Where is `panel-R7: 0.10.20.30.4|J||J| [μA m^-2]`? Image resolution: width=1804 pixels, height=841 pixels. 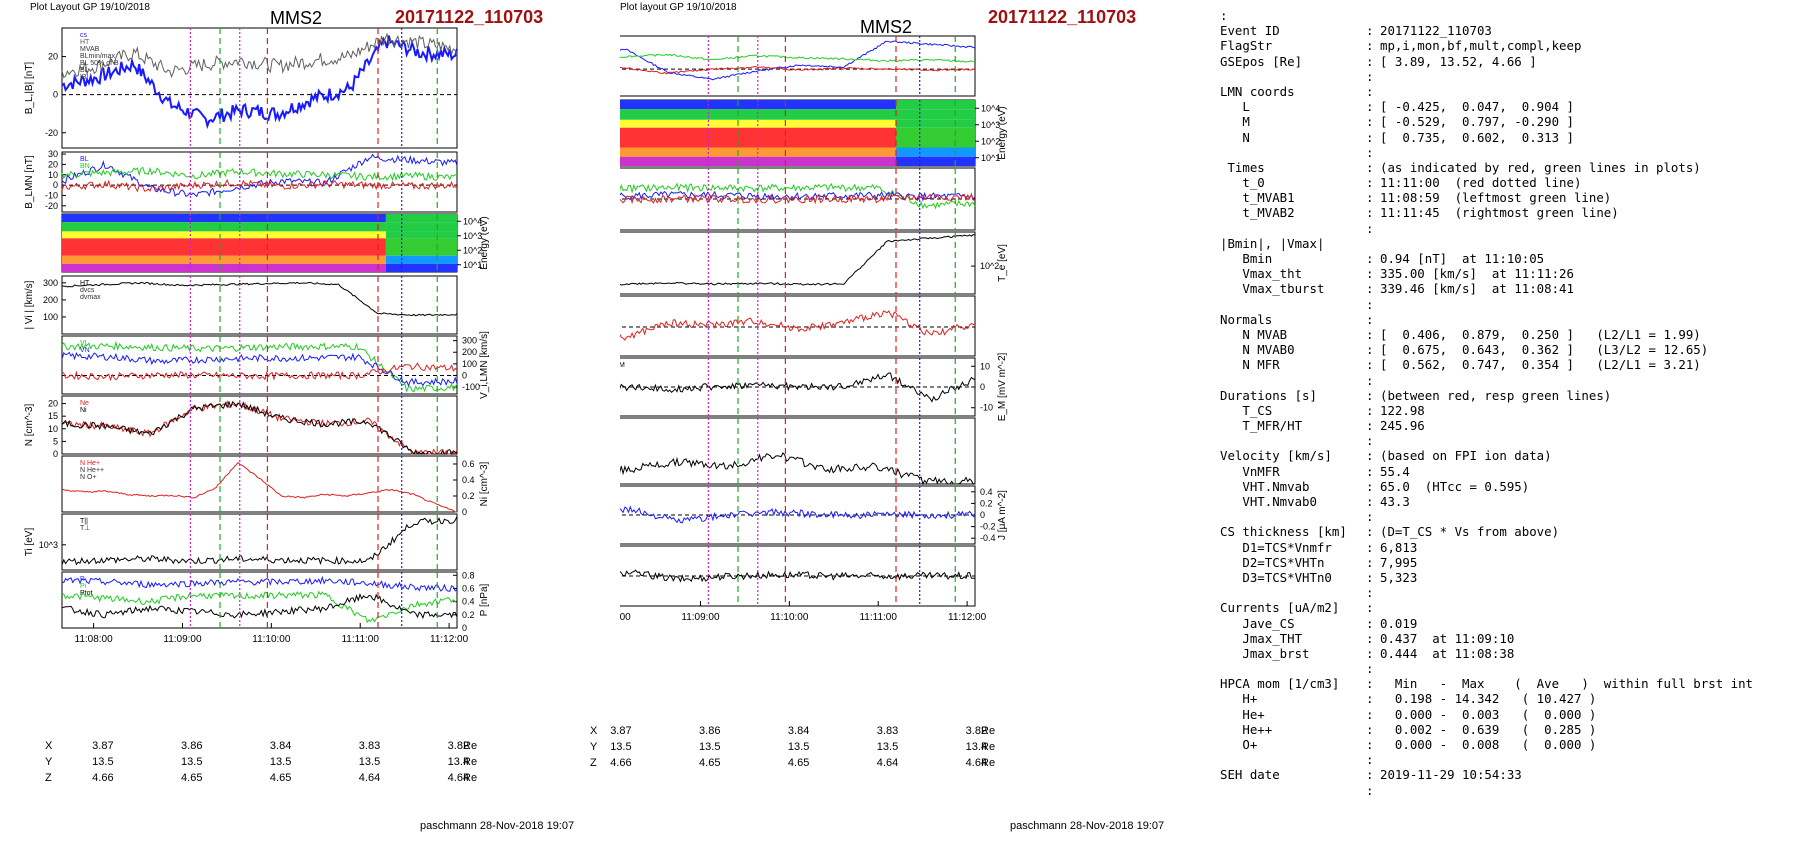 panel-R7: 0.10.20.30.4|J||J| [μA m^-2] is located at coordinates (798, 451).